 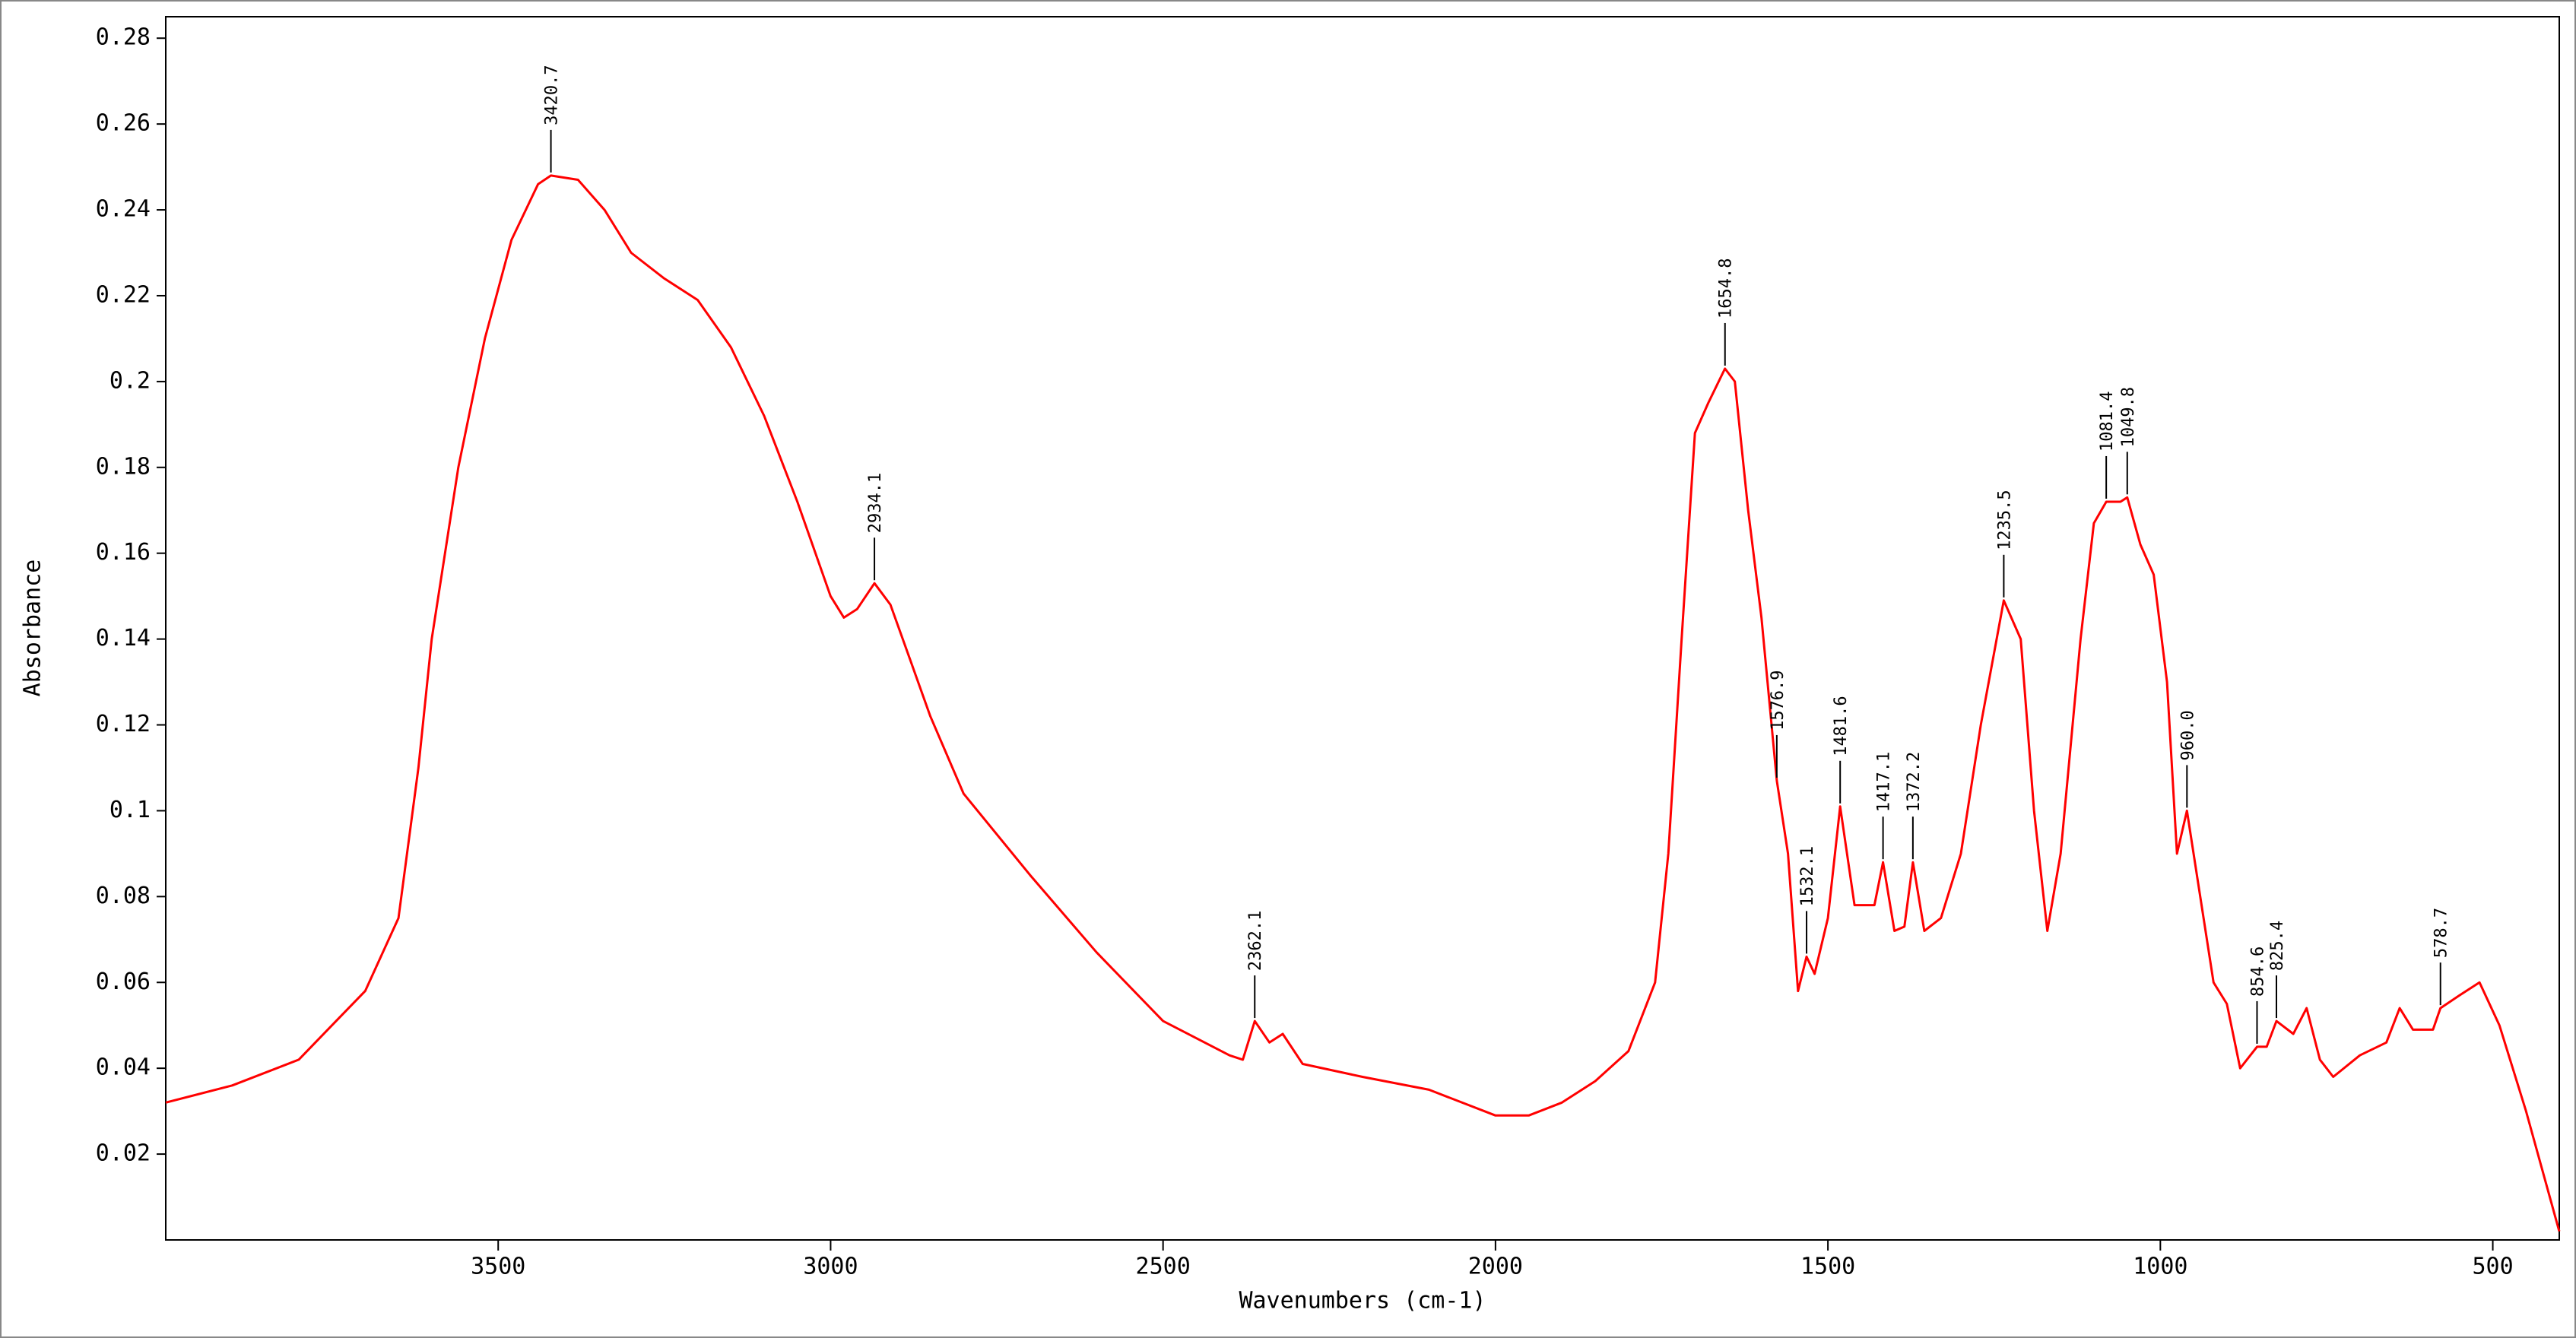 What do you see at coordinates (2128, 417) in the screenshot?
I see `peak-label: 1049.8` at bounding box center [2128, 417].